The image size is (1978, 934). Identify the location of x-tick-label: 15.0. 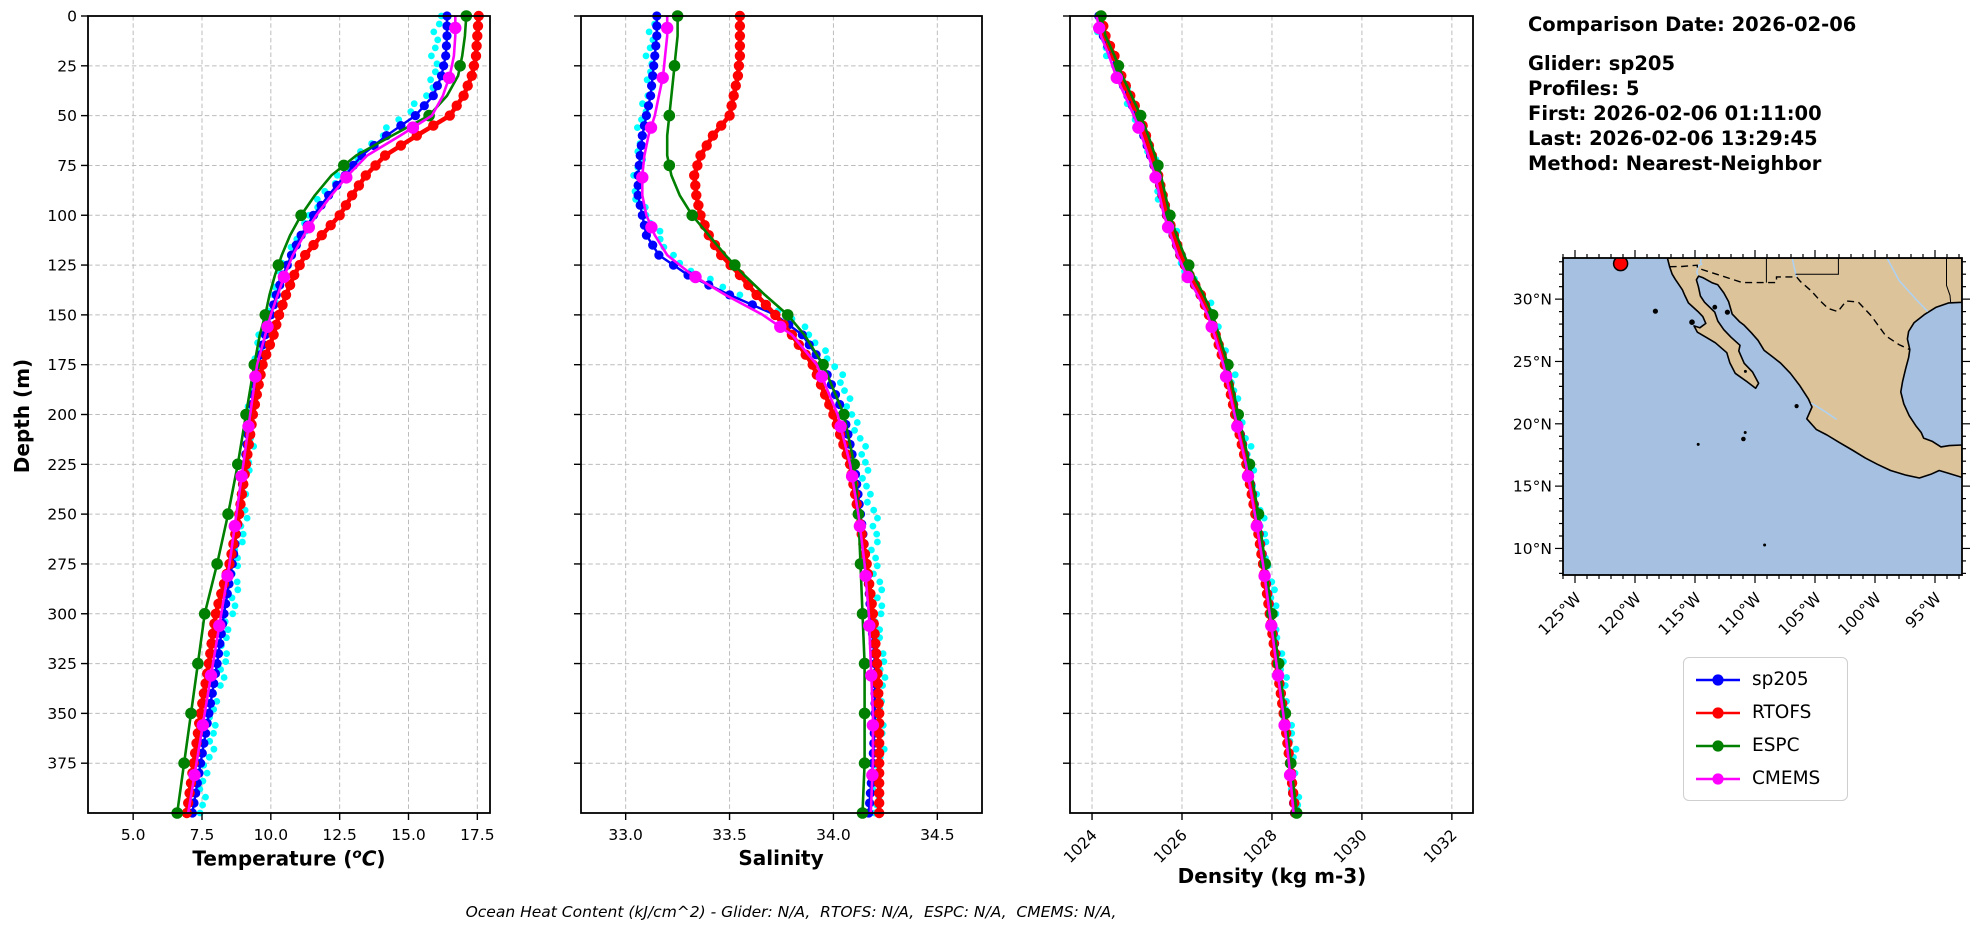
(408, 835).